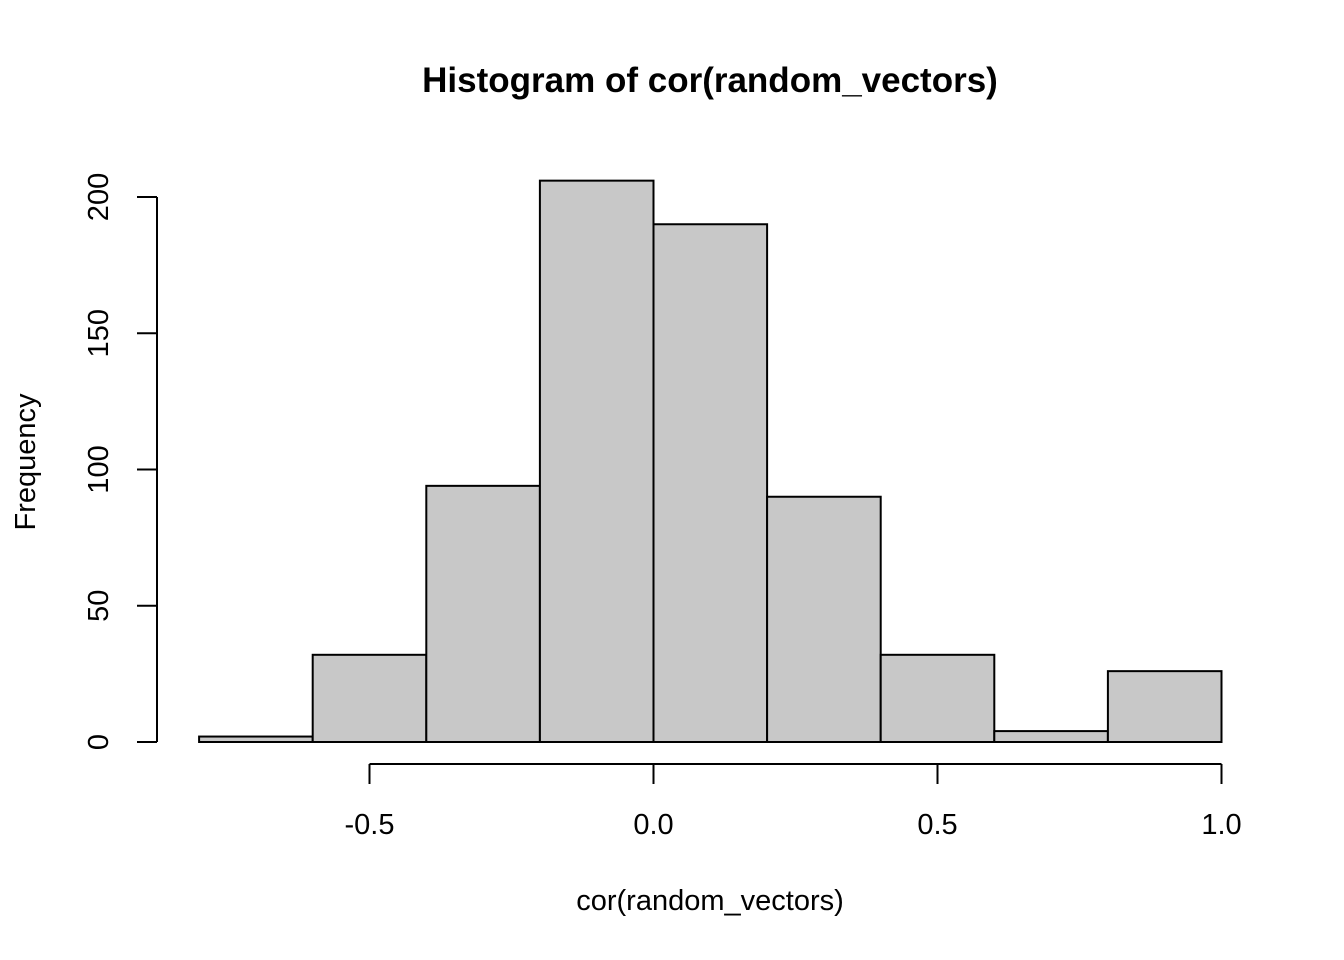  I want to click on x-tick-label: 0.5, so click(937, 825).